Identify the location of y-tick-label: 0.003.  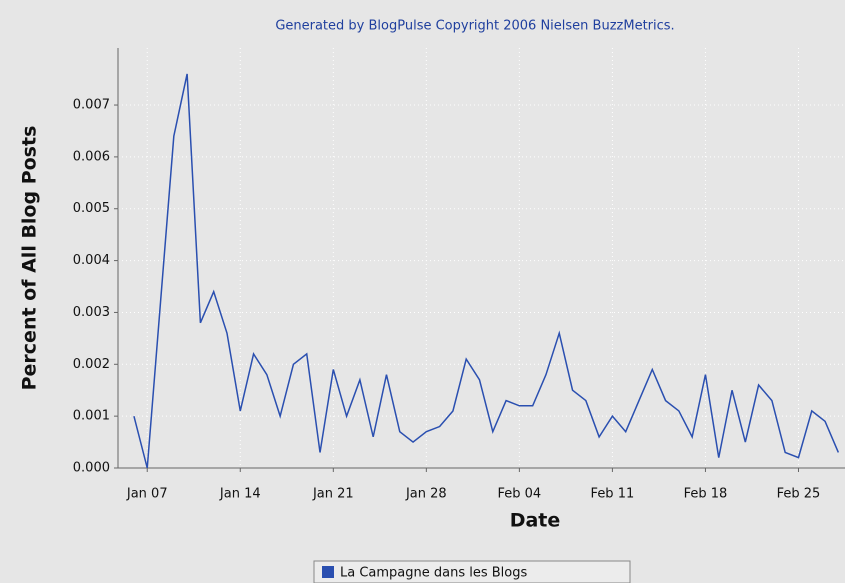
(91, 312).